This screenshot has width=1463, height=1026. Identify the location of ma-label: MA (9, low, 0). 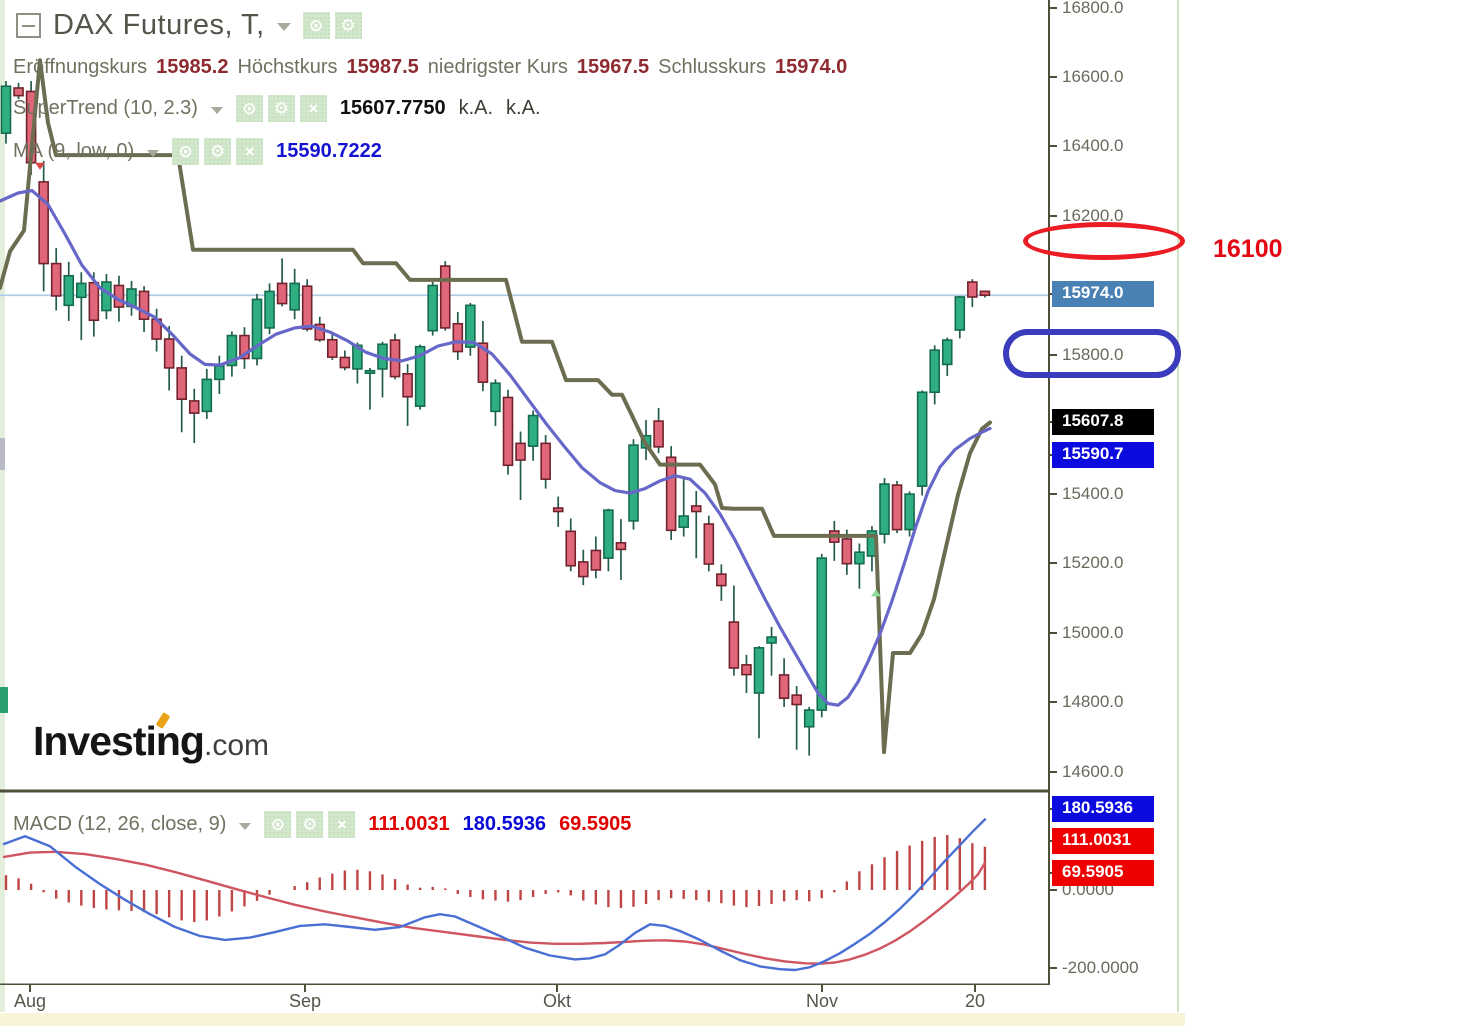
(74, 151).